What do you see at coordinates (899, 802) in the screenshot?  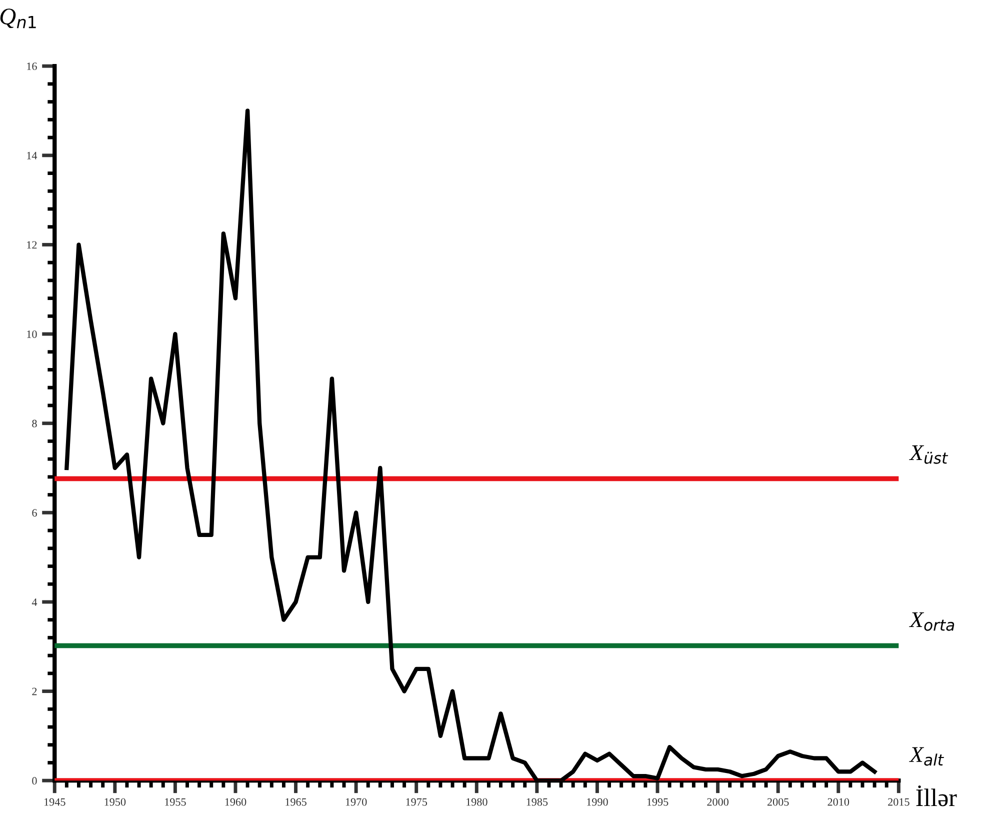 I see `x-tick-label: 2015` at bounding box center [899, 802].